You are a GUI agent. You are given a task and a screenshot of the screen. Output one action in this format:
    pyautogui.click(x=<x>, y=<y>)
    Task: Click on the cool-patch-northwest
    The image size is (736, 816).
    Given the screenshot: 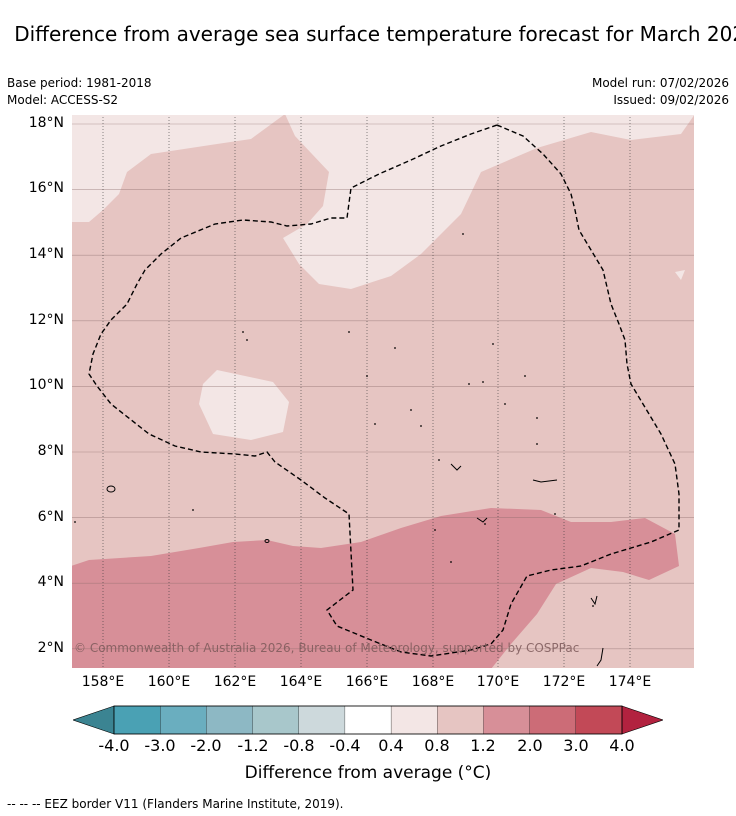 What is the action you would take?
    pyautogui.click(x=178, y=168)
    